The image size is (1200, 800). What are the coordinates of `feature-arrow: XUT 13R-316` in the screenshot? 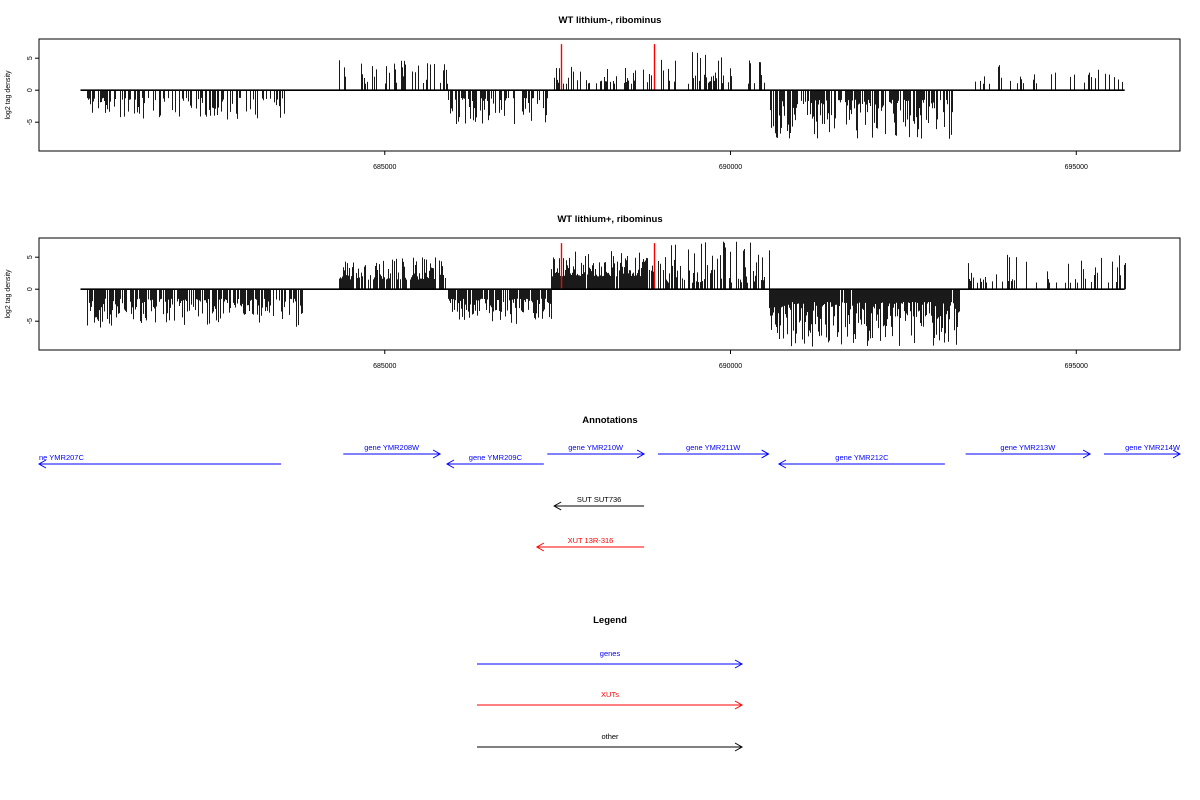 It's located at (590, 544).